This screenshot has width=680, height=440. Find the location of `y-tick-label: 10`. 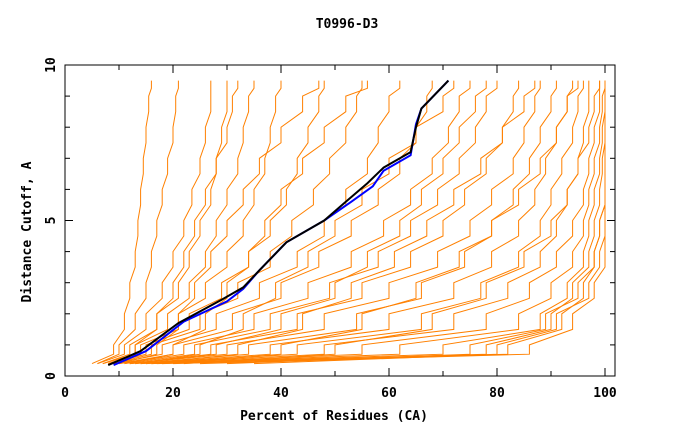

y-tick-label: 10 is located at coordinates (51, 65).